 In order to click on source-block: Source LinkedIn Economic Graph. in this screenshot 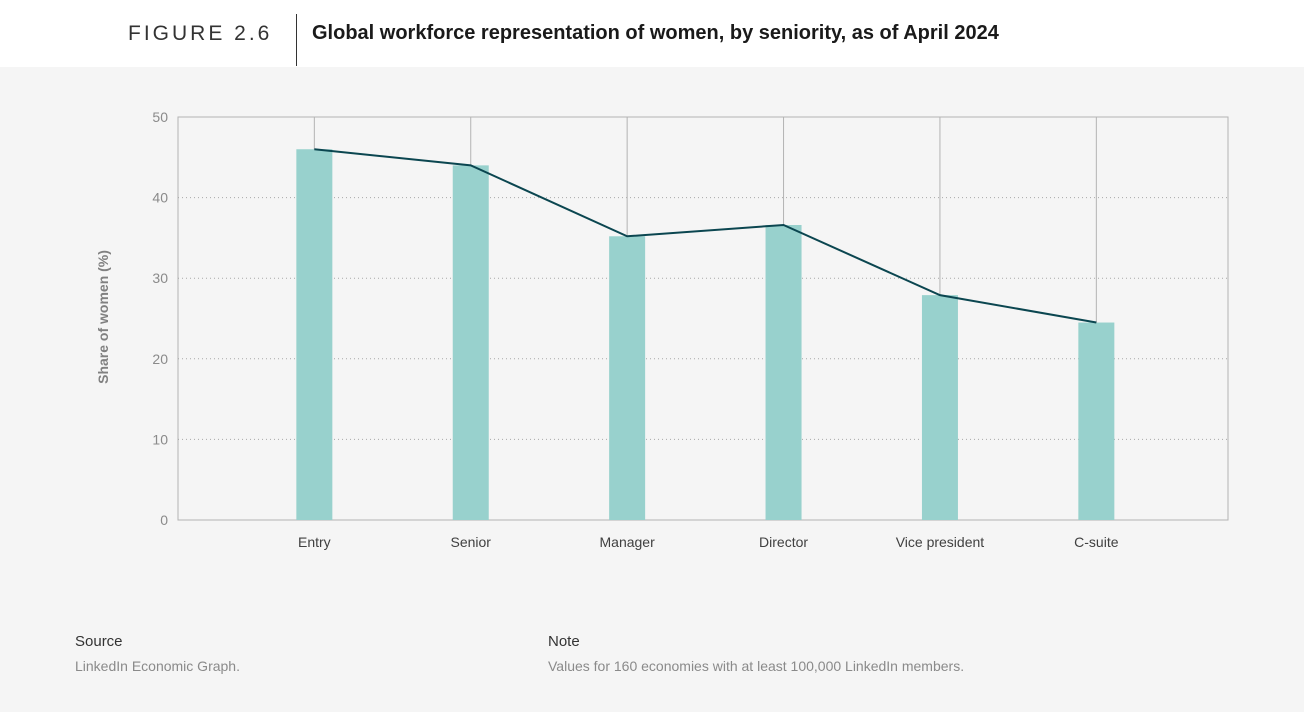, I will do `click(157, 653)`.